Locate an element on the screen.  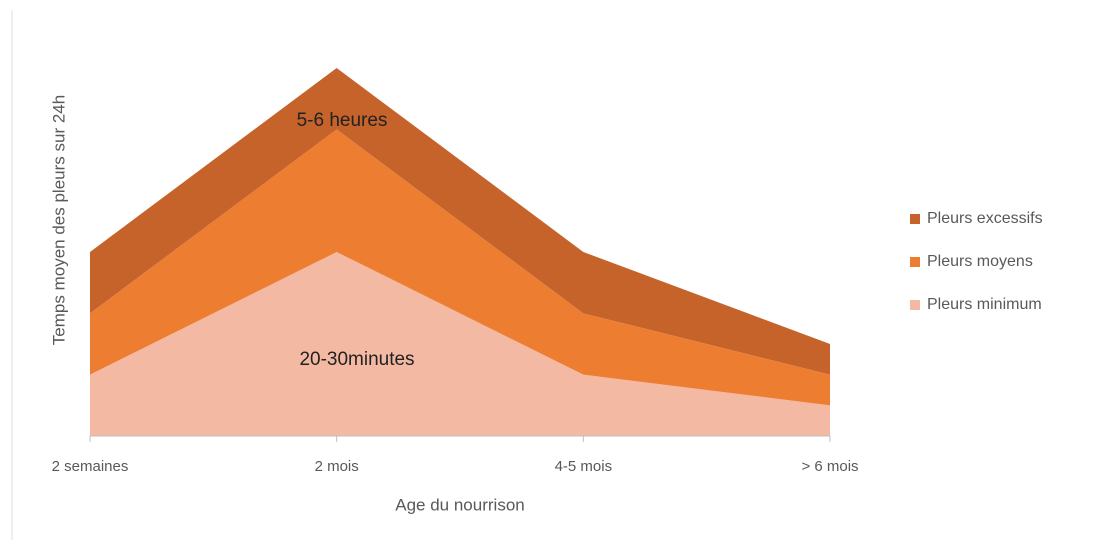
x-tick-label: > 6 mois is located at coordinates (829, 466).